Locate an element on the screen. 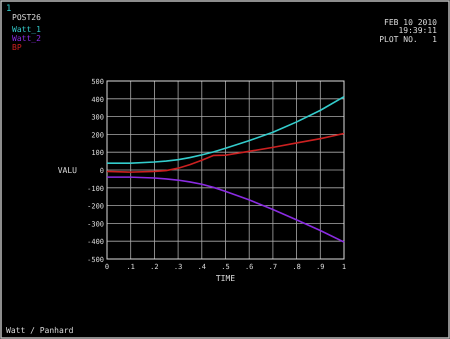 The height and width of the screenshot is (339, 450). text: 19:39:11 is located at coordinates (418, 30).